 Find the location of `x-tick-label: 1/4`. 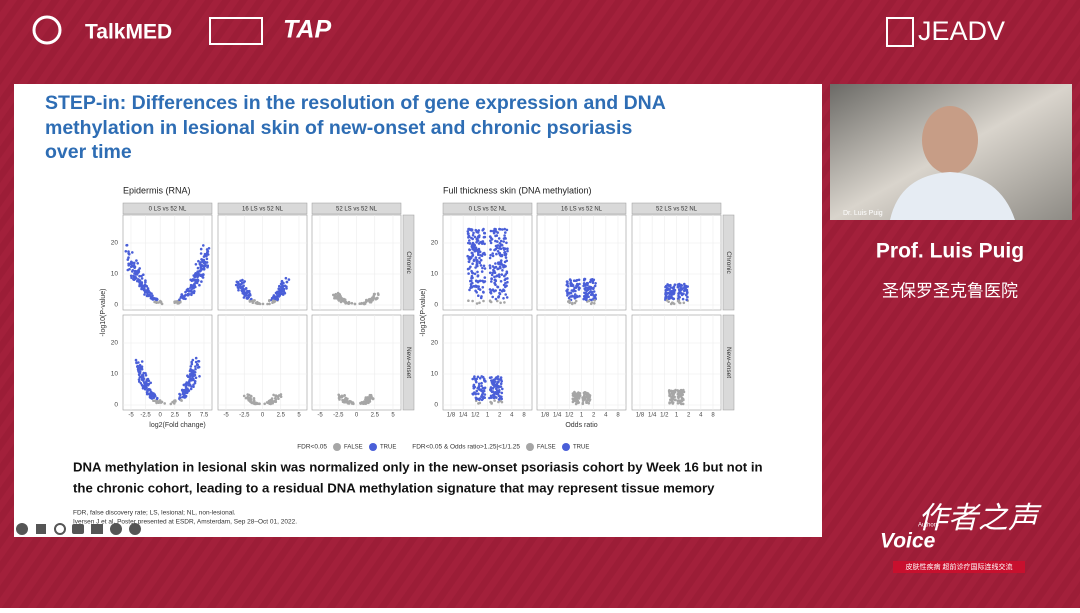

x-tick-label: 1/4 is located at coordinates (463, 416).